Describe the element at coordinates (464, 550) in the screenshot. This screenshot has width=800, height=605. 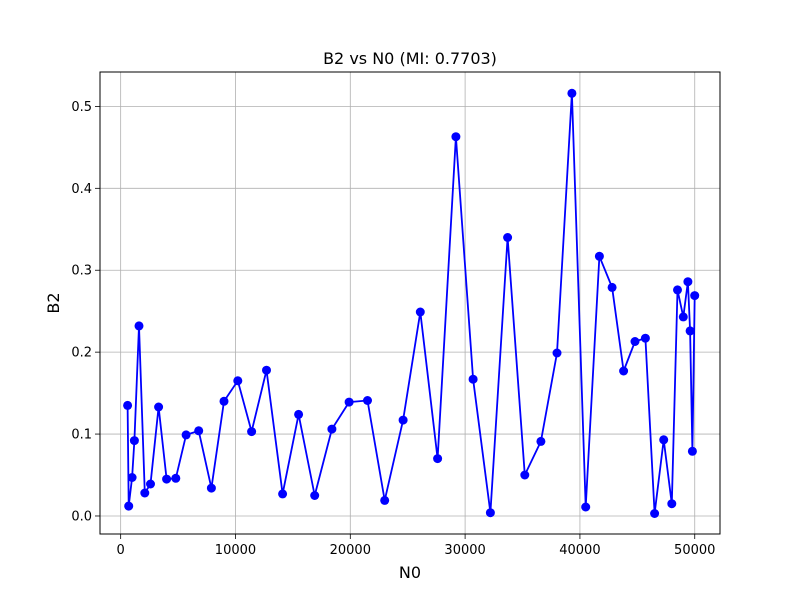
I see `x-tick-label: 30000` at that location.